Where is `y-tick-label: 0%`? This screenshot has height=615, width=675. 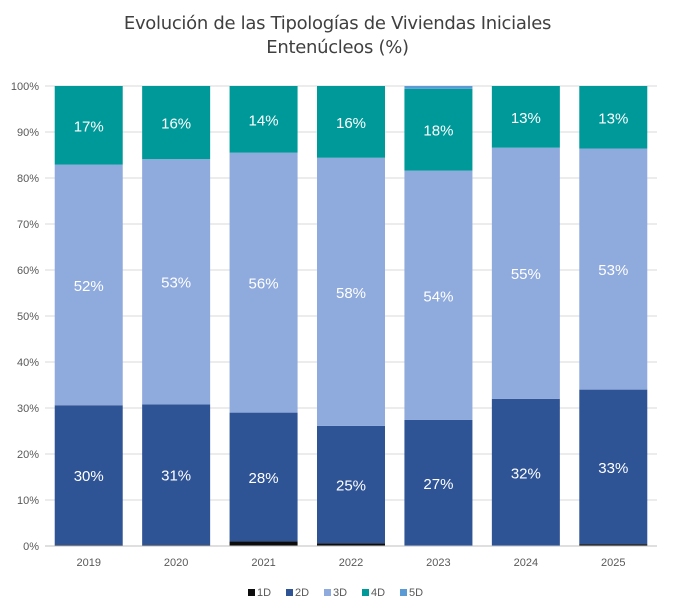 y-tick-label: 0% is located at coordinates (31, 547).